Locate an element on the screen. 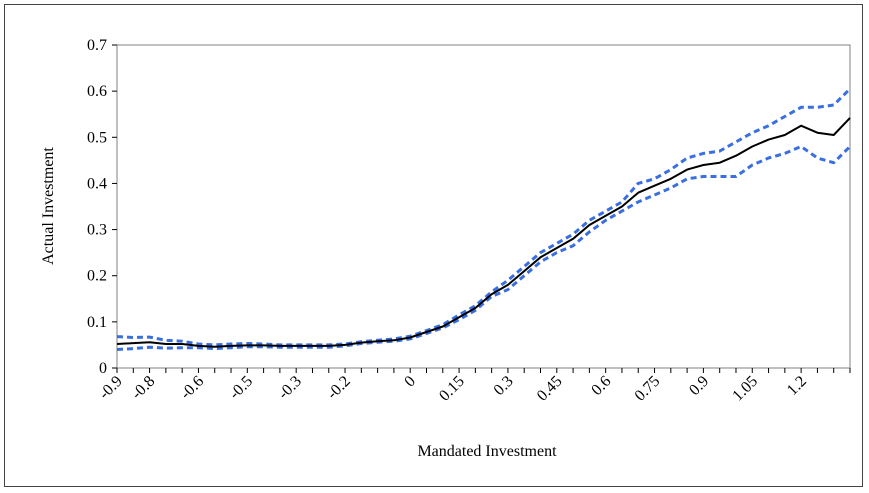  x-tick-label: 1.2 is located at coordinates (797, 386).